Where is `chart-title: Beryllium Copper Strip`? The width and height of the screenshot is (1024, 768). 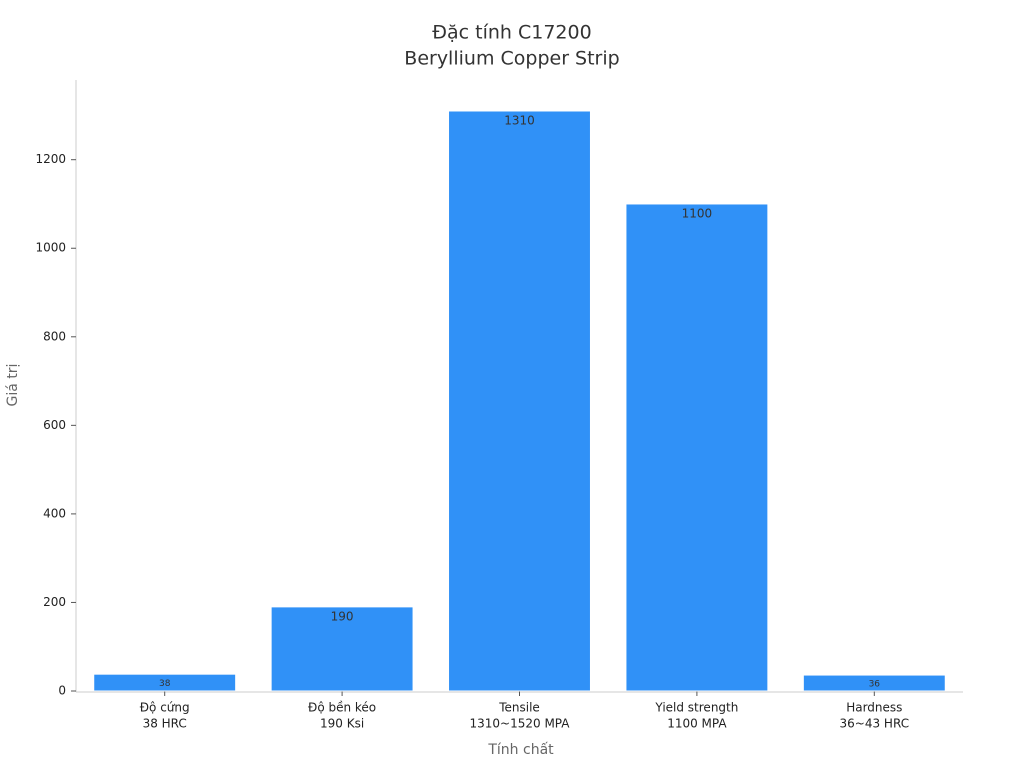
chart-title: Beryllium Copper Strip is located at coordinates (511, 59).